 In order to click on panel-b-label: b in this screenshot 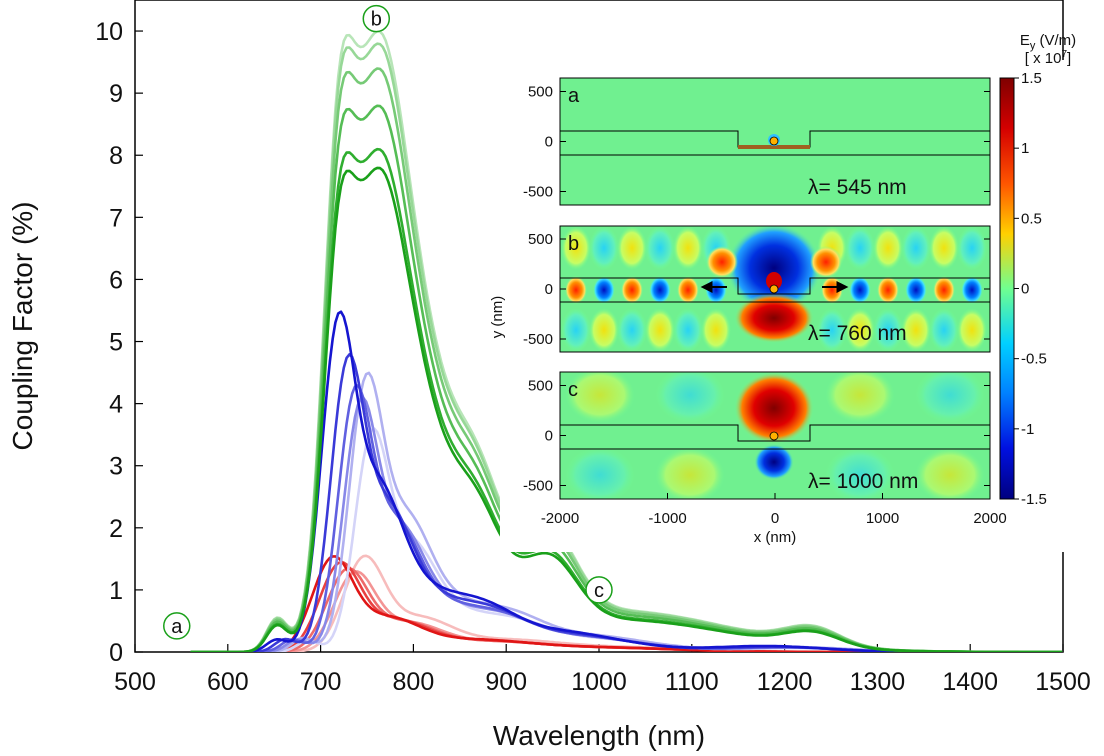, I will do `click(573, 244)`.